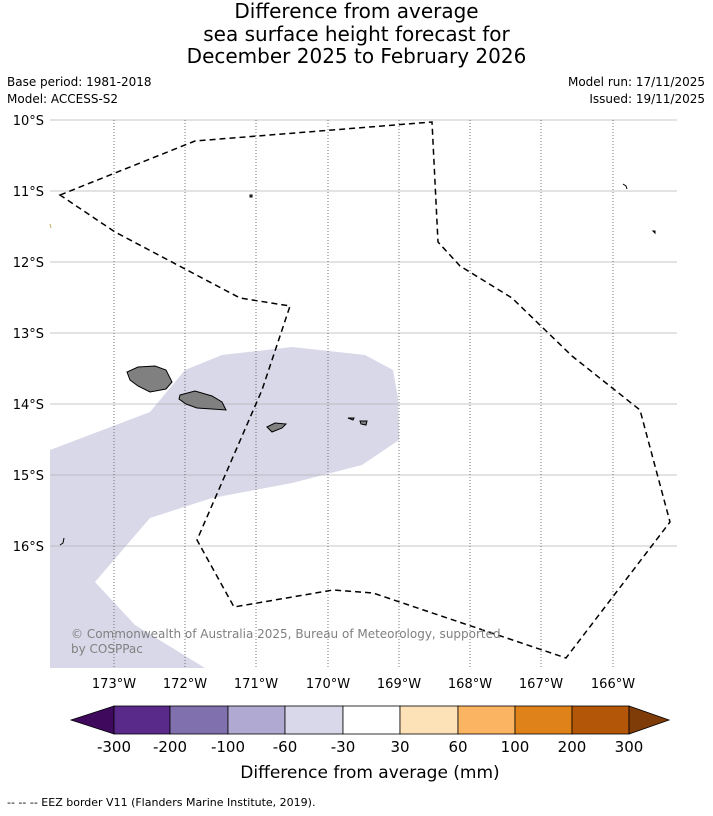 The width and height of the screenshot is (713, 816). I want to click on islet-west, so click(62, 541).